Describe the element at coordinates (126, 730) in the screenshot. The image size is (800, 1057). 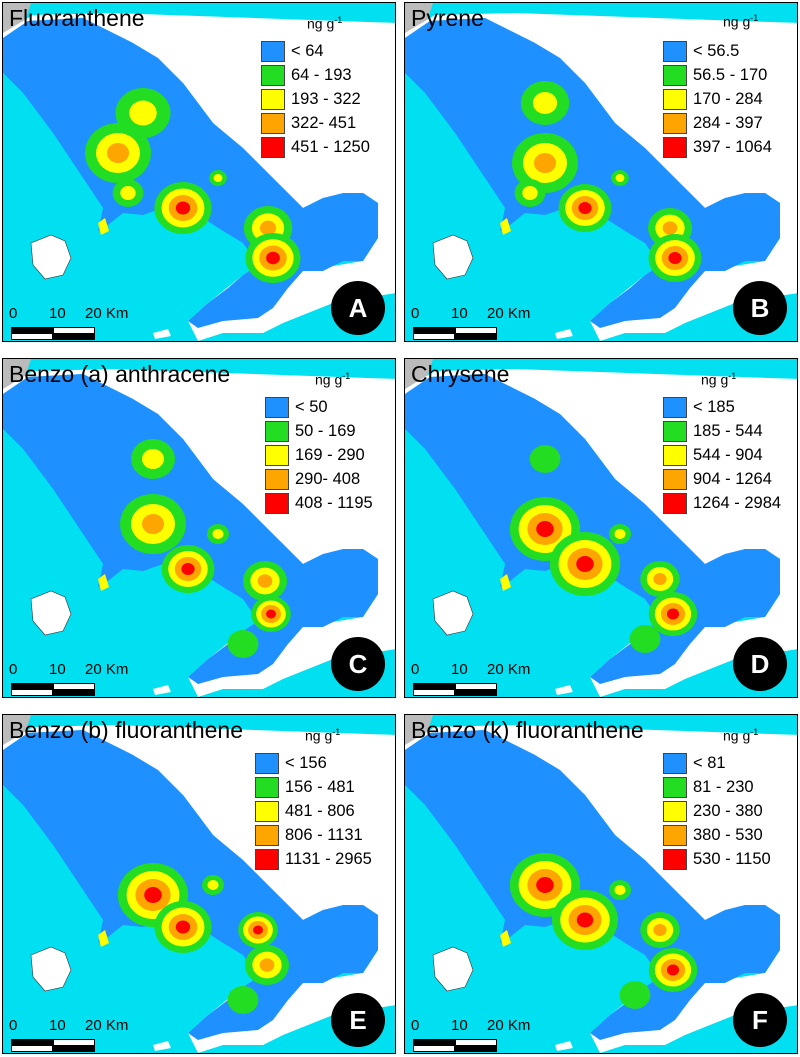
I see `panel-title: Benzo (b) fluoranthene` at that location.